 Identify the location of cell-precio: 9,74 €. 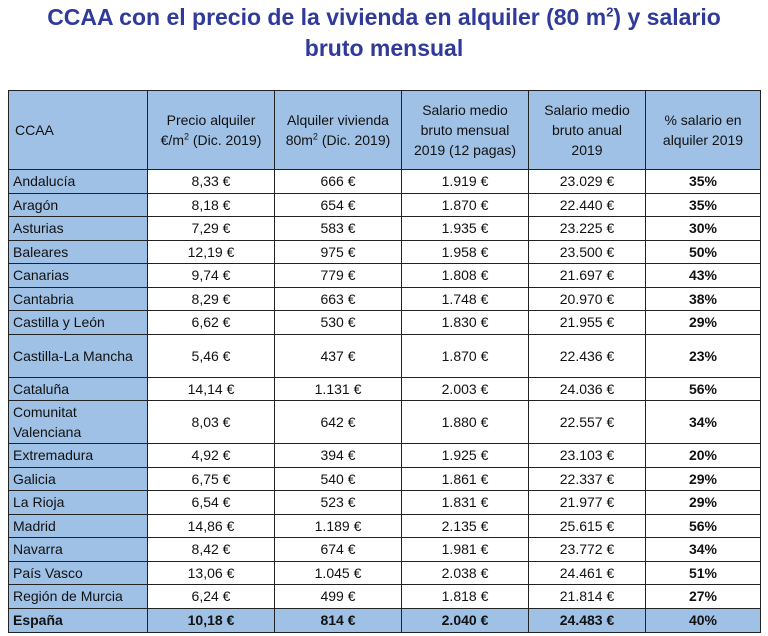
(211, 275).